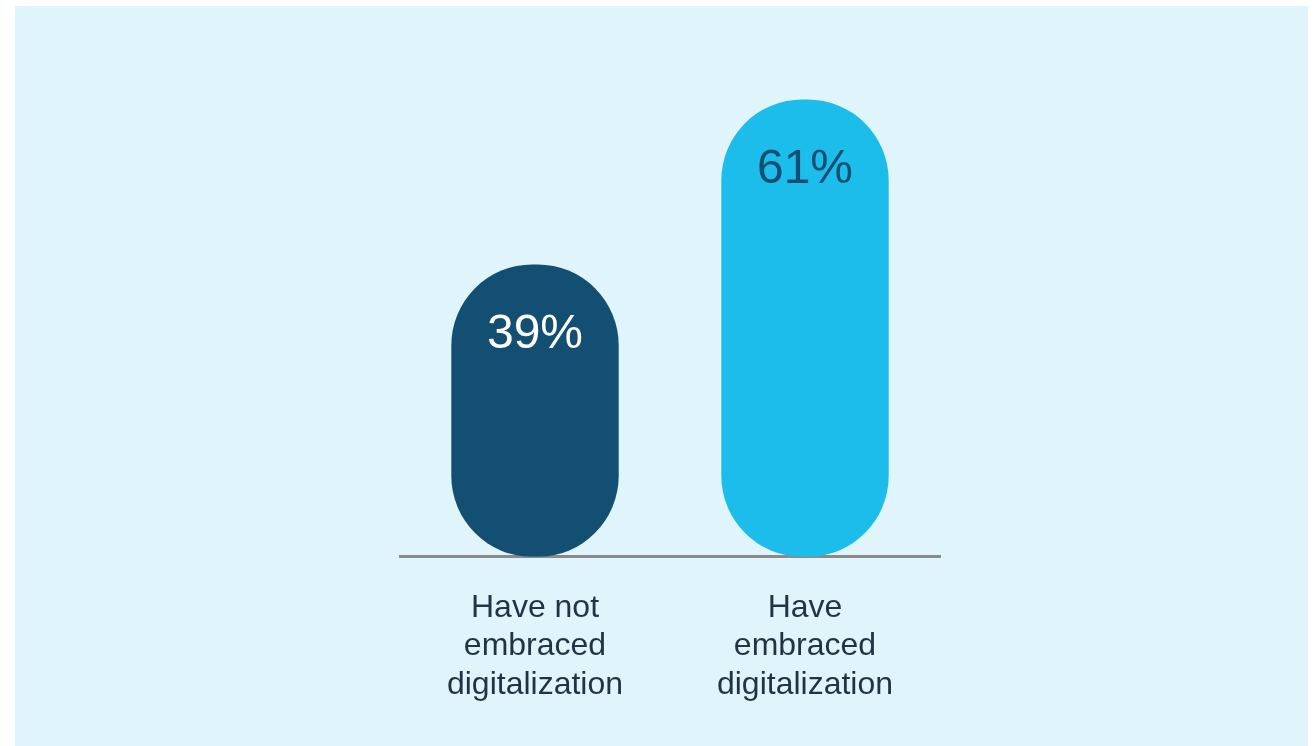  I want to click on x-tick-label: Have not embraced digitalization, so click(535, 644).